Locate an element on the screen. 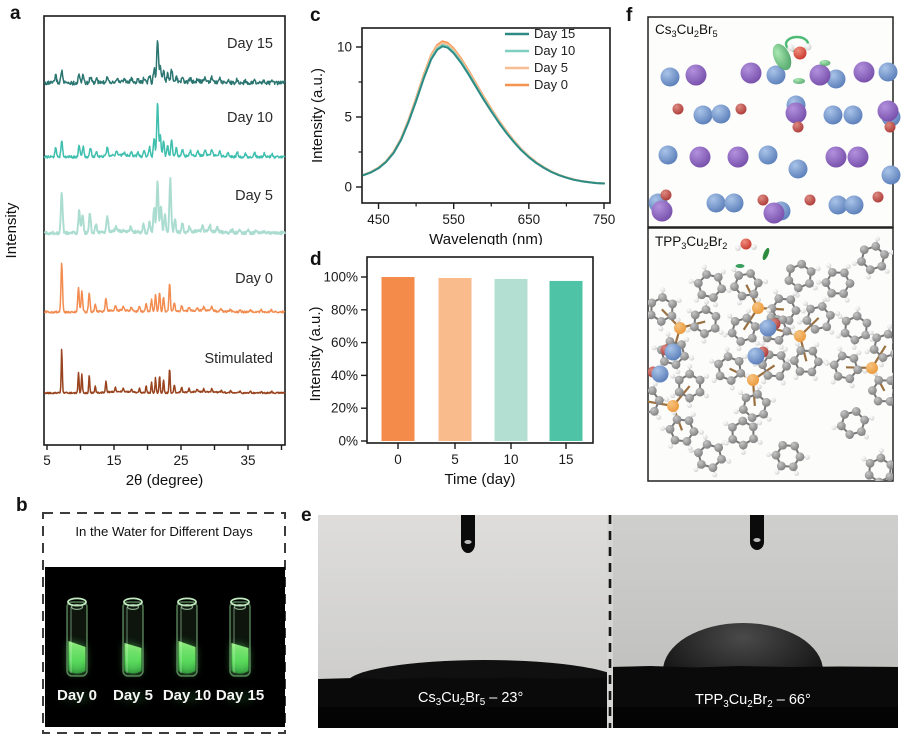  vial-rim is located at coordinates (187, 602).